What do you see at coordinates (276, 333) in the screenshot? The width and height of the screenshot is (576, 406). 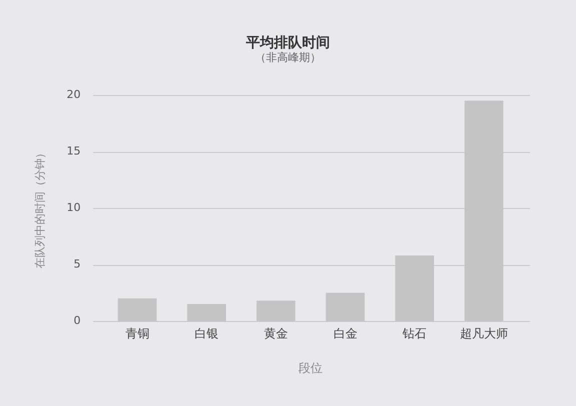 I see `x-tick-label: 黄金` at bounding box center [276, 333].